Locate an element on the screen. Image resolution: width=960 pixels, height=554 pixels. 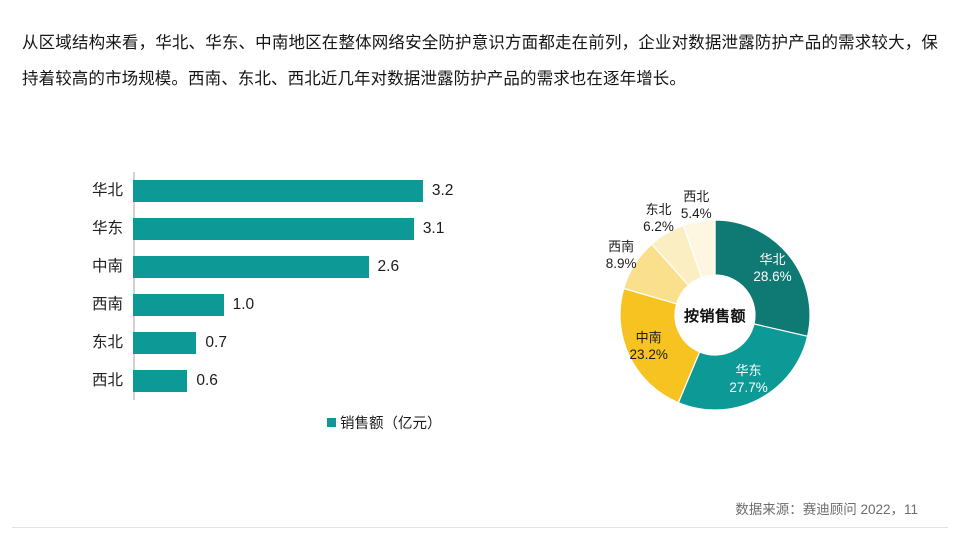
bar-row: 西北 0.6 is located at coordinates (270, 381).